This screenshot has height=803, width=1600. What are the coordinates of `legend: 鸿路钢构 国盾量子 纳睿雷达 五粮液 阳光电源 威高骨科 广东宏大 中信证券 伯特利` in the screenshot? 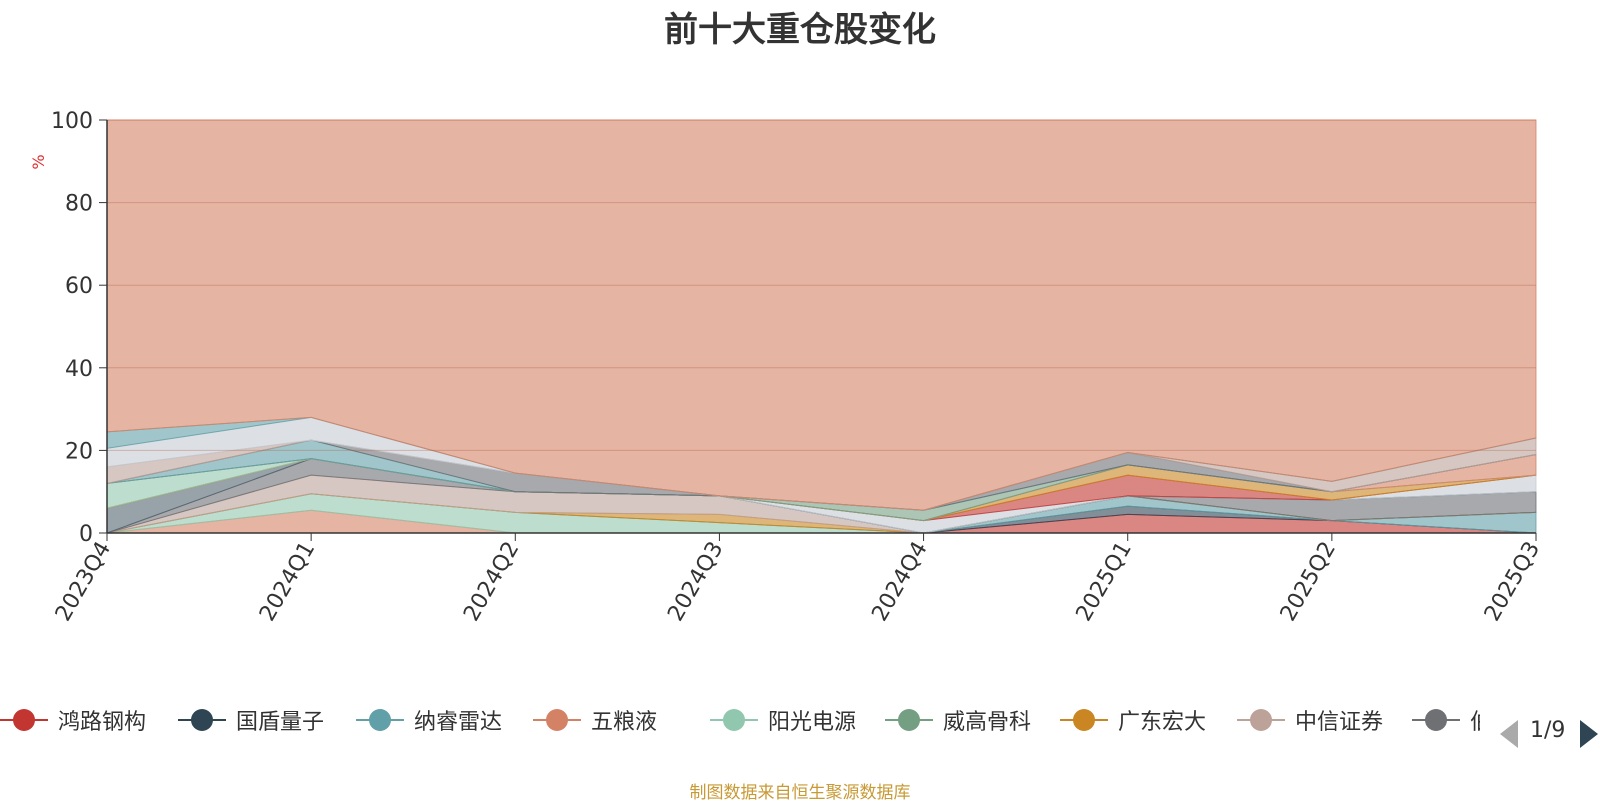 It's located at (800, 720).